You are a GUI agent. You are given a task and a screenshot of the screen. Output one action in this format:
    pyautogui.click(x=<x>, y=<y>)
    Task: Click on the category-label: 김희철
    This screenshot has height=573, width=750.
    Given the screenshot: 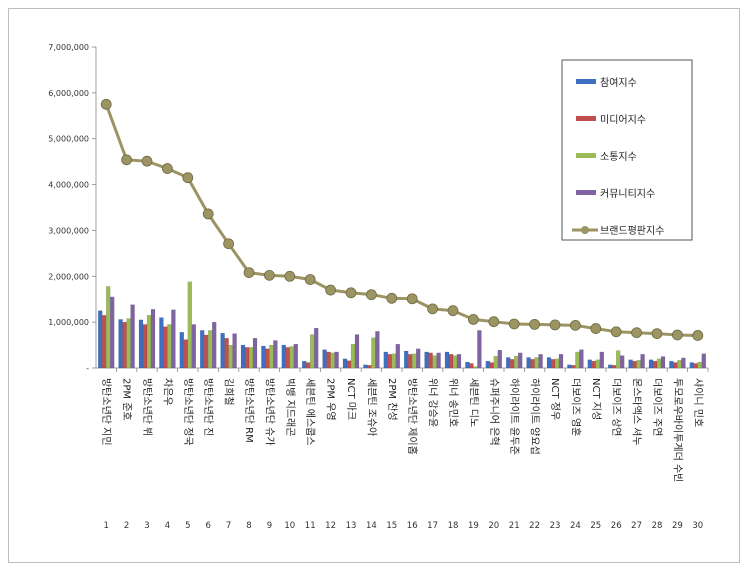 What is the action you would take?
    pyautogui.click(x=229, y=392)
    